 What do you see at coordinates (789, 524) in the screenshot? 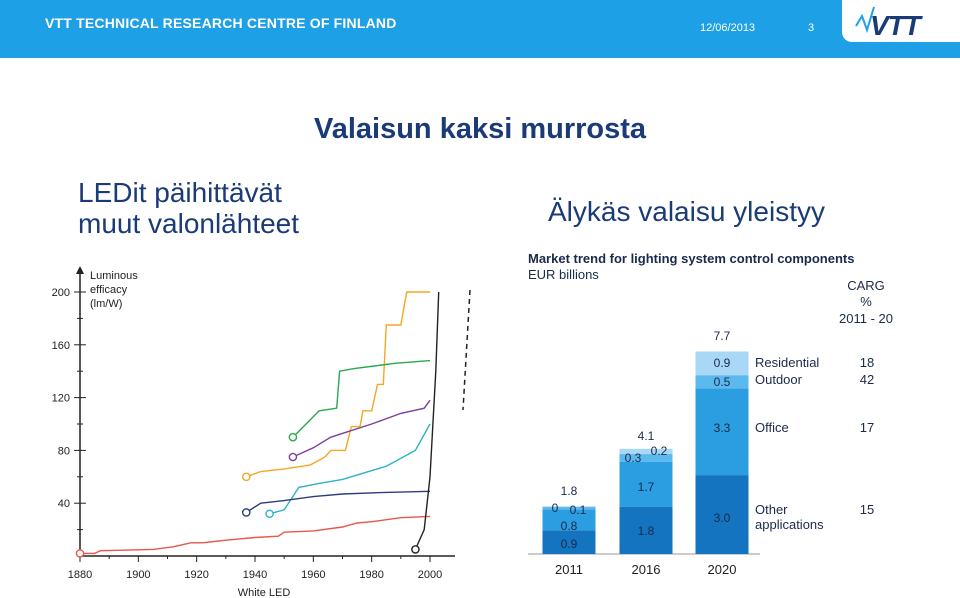
I see `legend-label: applications` at bounding box center [789, 524].